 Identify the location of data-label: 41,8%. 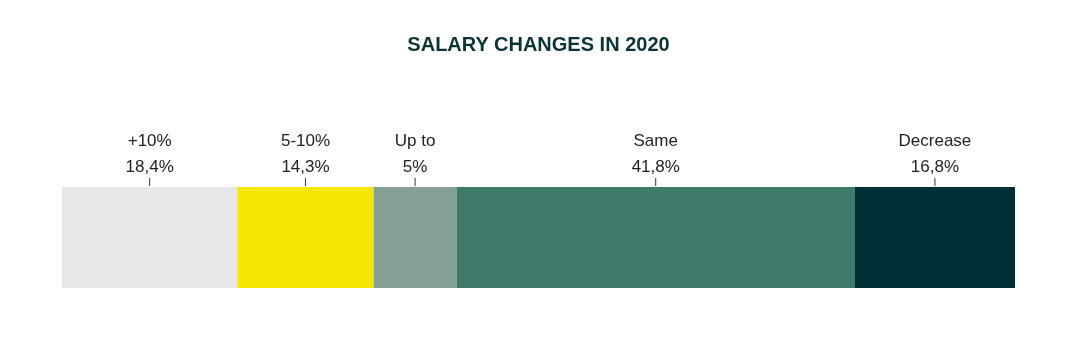
(655, 166).